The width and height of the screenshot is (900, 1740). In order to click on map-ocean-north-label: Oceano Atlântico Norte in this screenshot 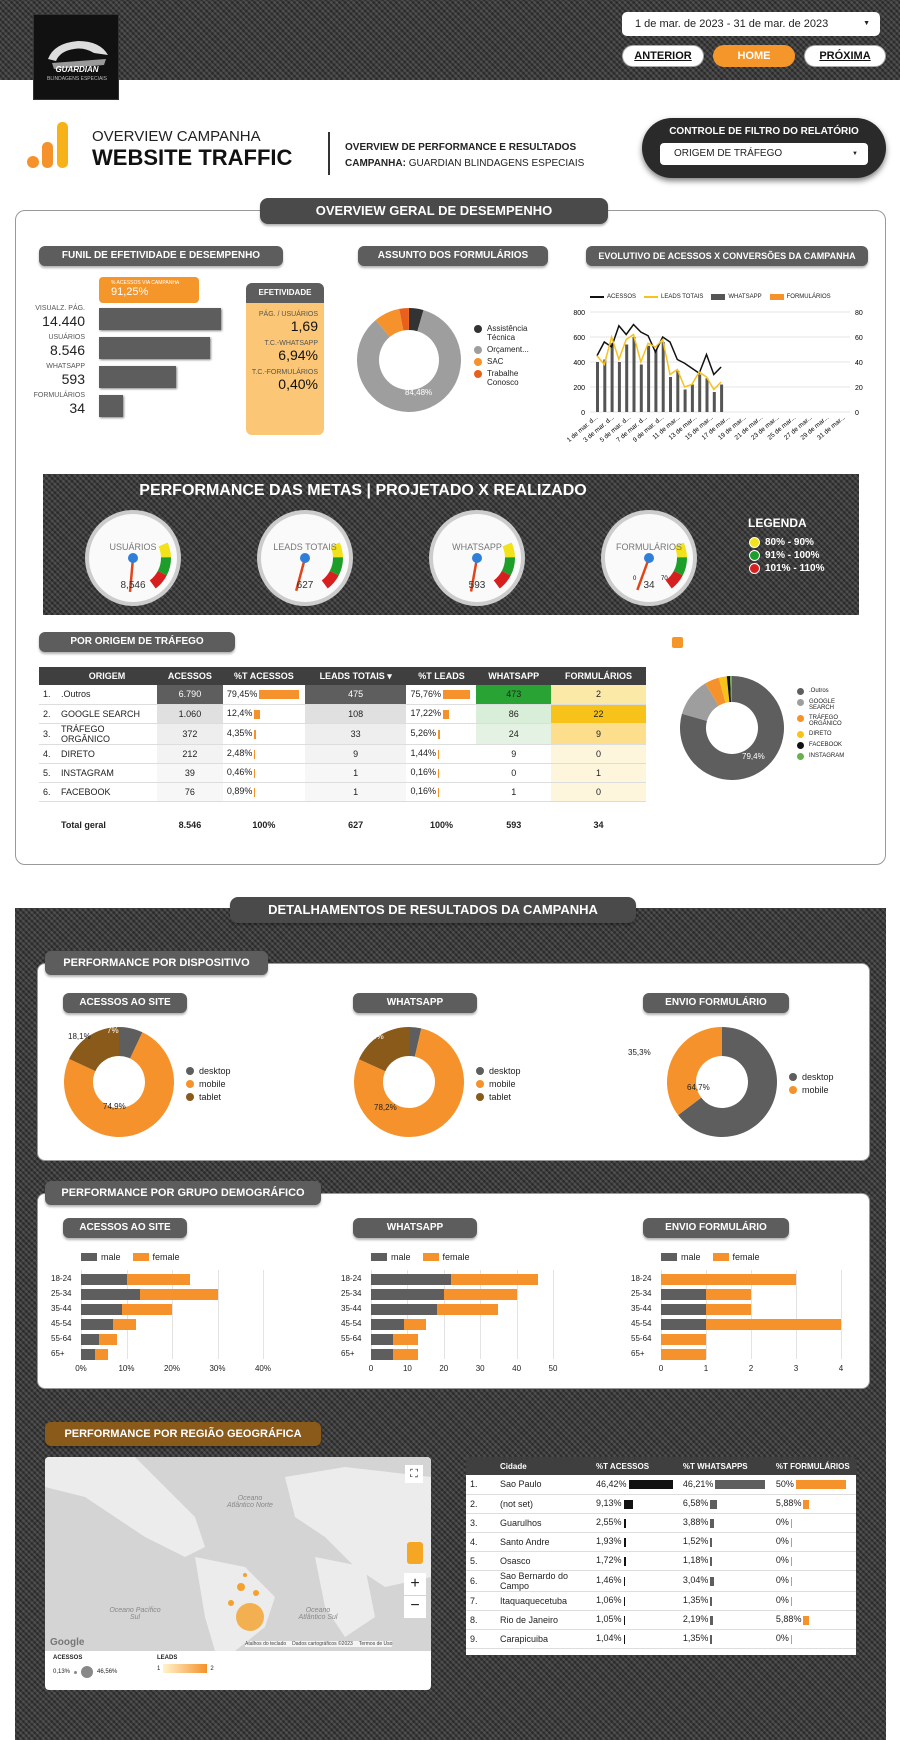, I will do `click(250, 1502)`.